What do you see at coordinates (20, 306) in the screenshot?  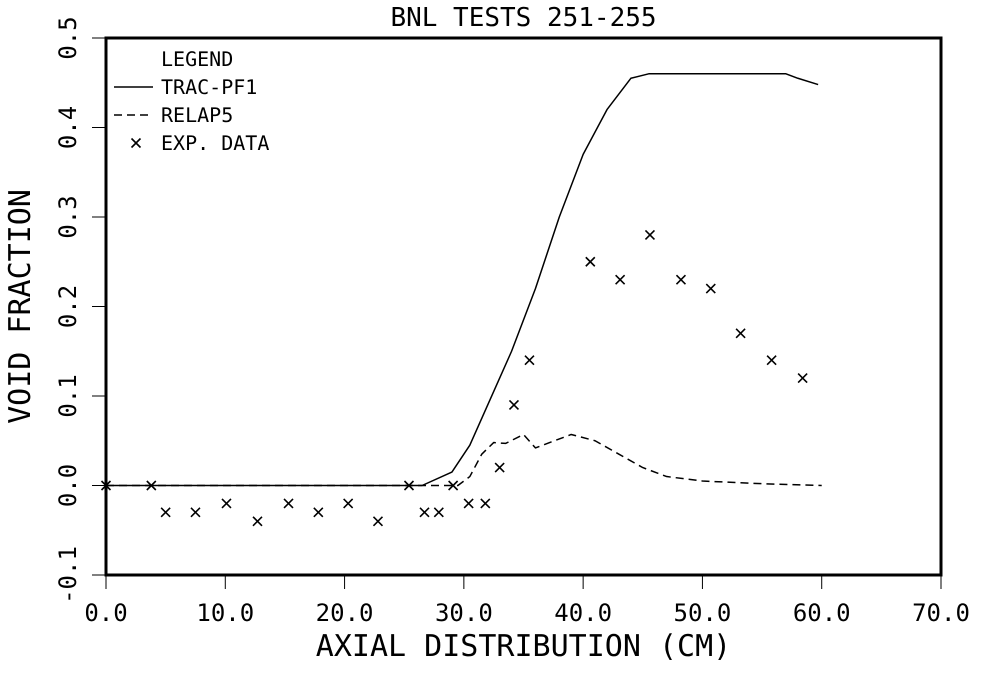 I see `y-axis-title: VOID FRACTION` at bounding box center [20, 306].